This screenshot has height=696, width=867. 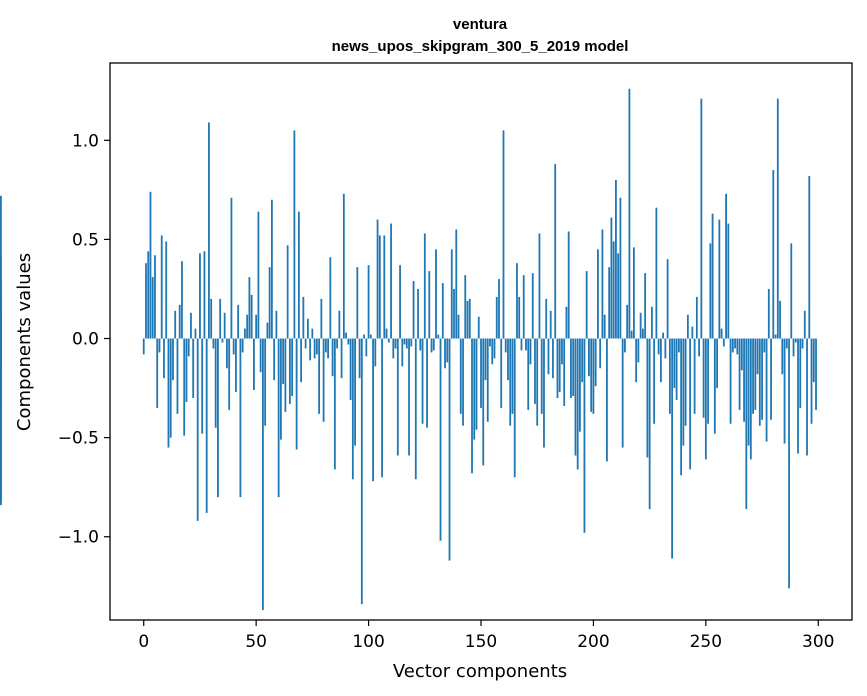 I want to click on x-tick-label: 250, so click(x=706, y=642).